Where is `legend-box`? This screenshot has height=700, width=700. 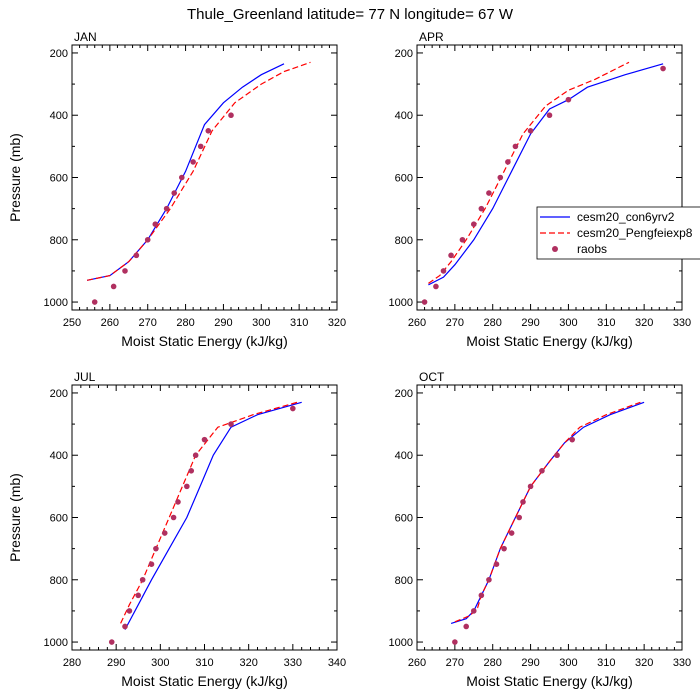
legend-box is located at coordinates (618, 233).